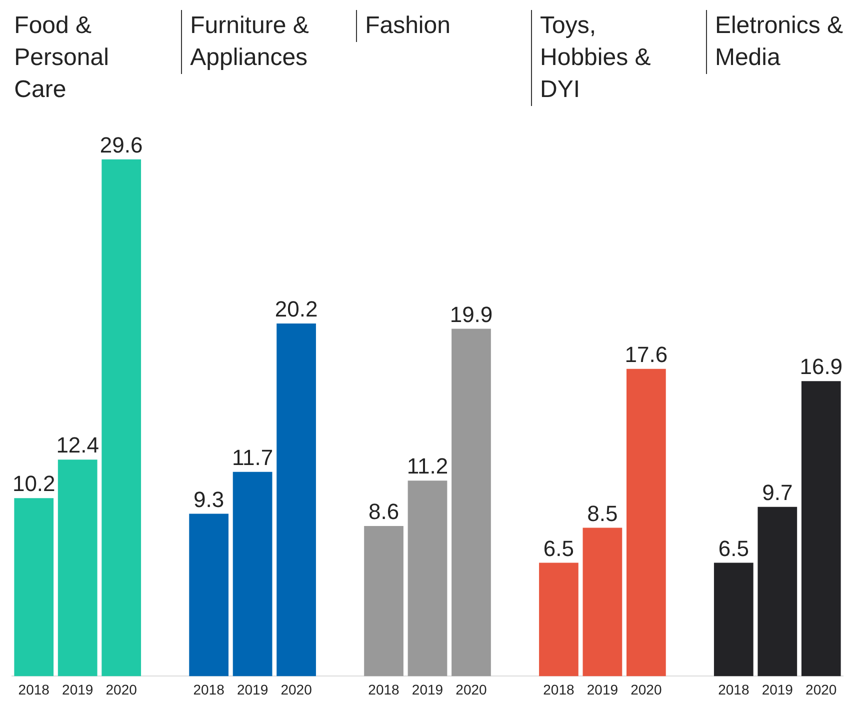 This screenshot has height=713, width=855. What do you see at coordinates (777, 492) in the screenshot?
I see `data-label: 9.7` at bounding box center [777, 492].